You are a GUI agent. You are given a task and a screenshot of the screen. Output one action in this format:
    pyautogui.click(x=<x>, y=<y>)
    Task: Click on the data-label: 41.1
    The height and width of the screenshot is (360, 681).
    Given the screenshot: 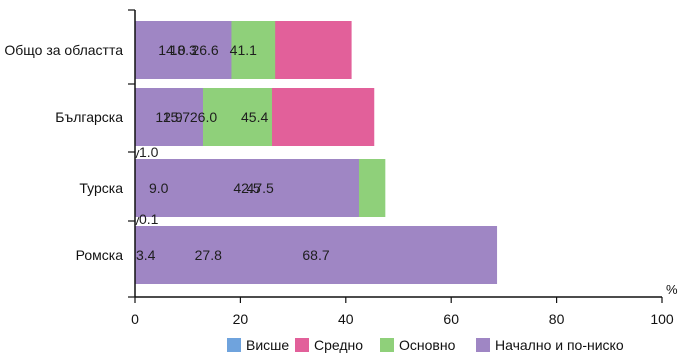 What is the action you would take?
    pyautogui.click(x=243, y=50)
    